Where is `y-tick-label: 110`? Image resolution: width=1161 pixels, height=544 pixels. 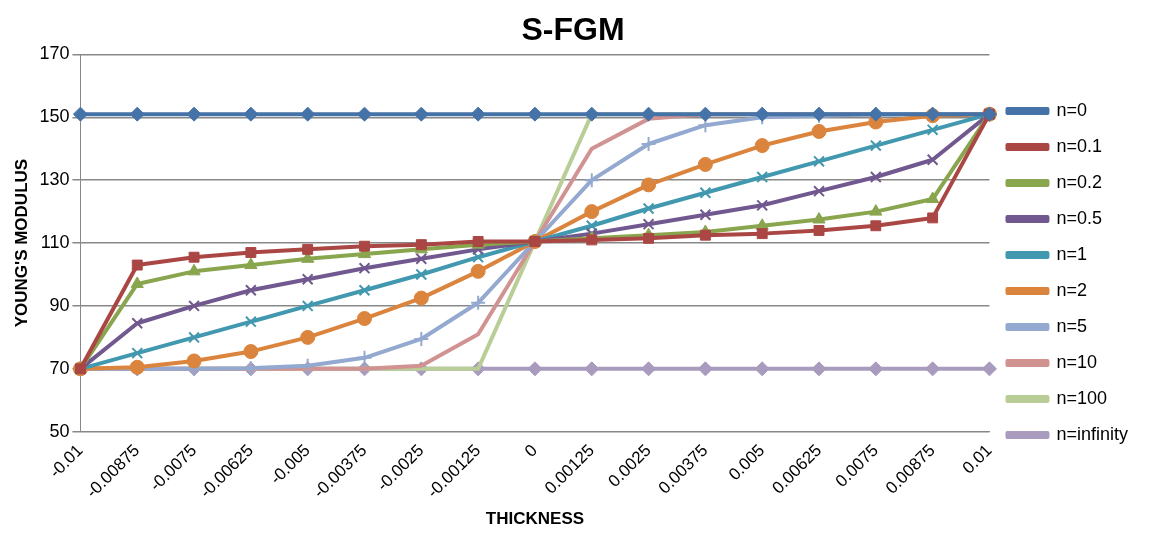 y-tick-label: 110 is located at coordinates (55, 242).